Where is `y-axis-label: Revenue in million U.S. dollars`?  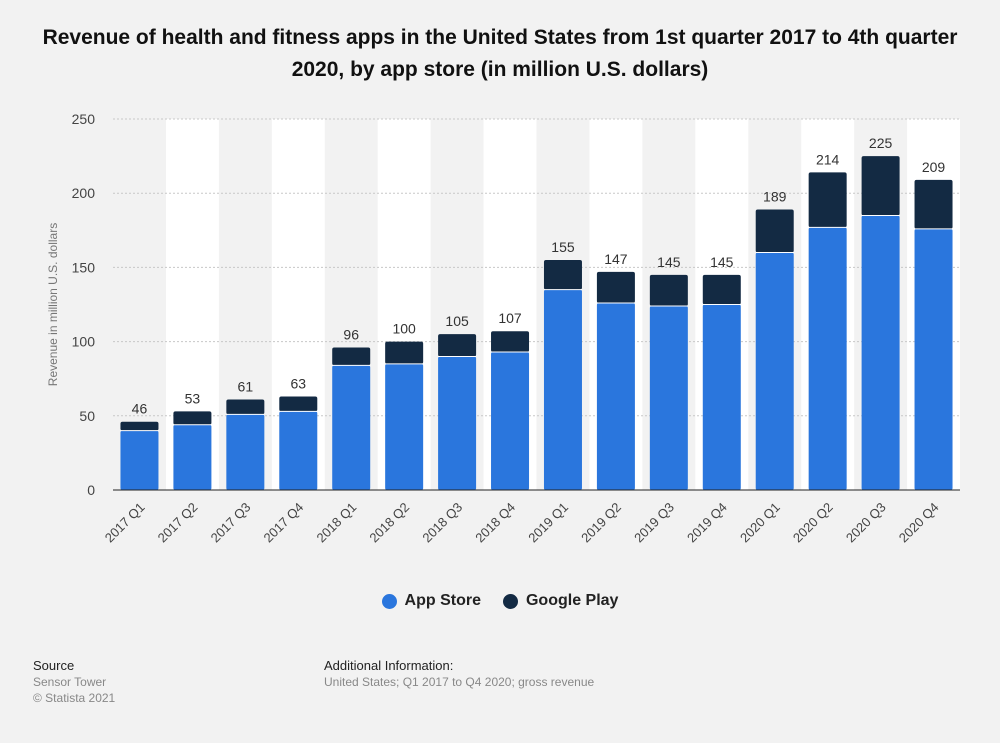 y-axis-label: Revenue in million U.S. dollars is located at coordinates (53, 304).